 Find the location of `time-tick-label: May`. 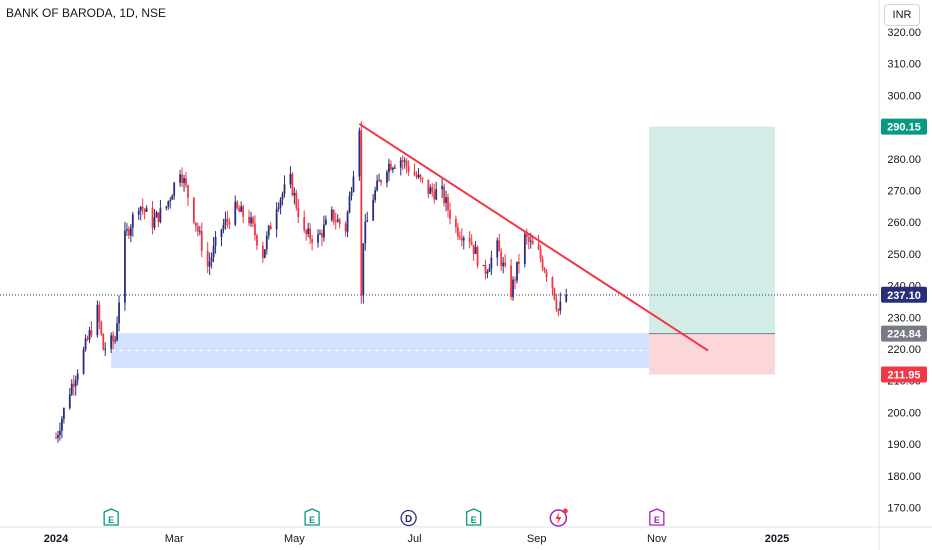

time-tick-label: May is located at coordinates (294, 539).